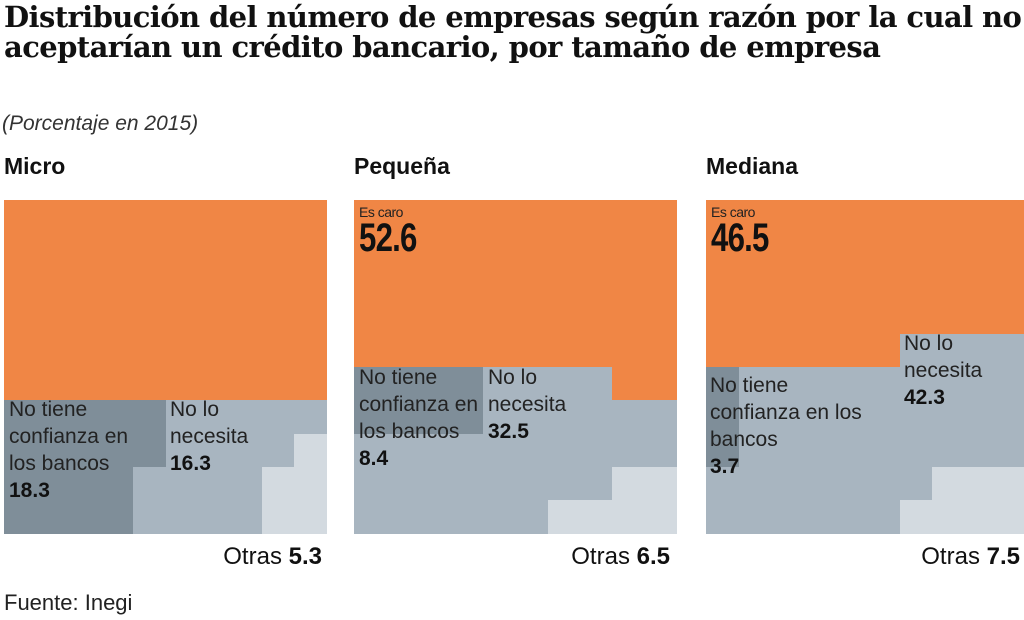 Image resolution: width=1024 pixels, height=620 pixels. What do you see at coordinates (402, 166) in the screenshot?
I see `panel-title-pequena: Pequeña` at bounding box center [402, 166].